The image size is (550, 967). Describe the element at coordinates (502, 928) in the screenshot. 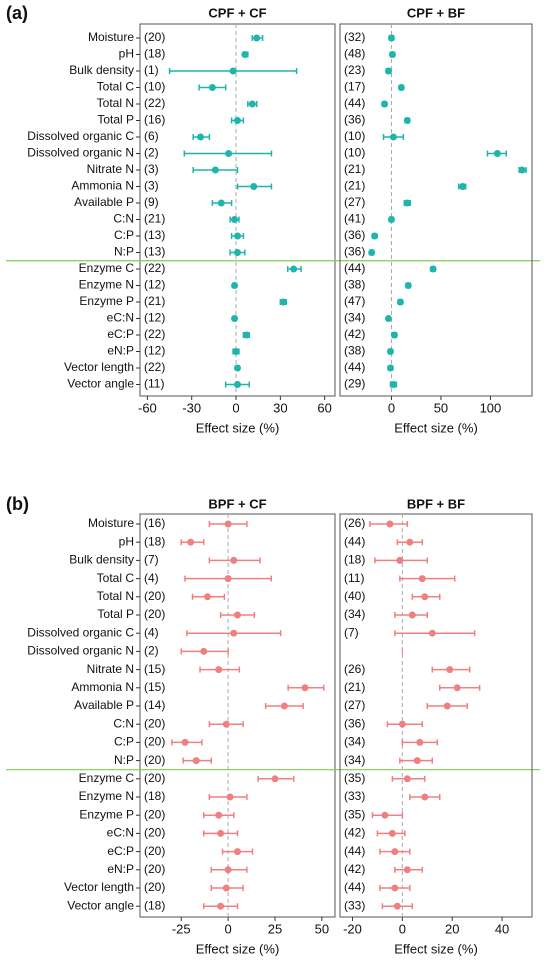

I see `x-tick-label: 40` at that location.